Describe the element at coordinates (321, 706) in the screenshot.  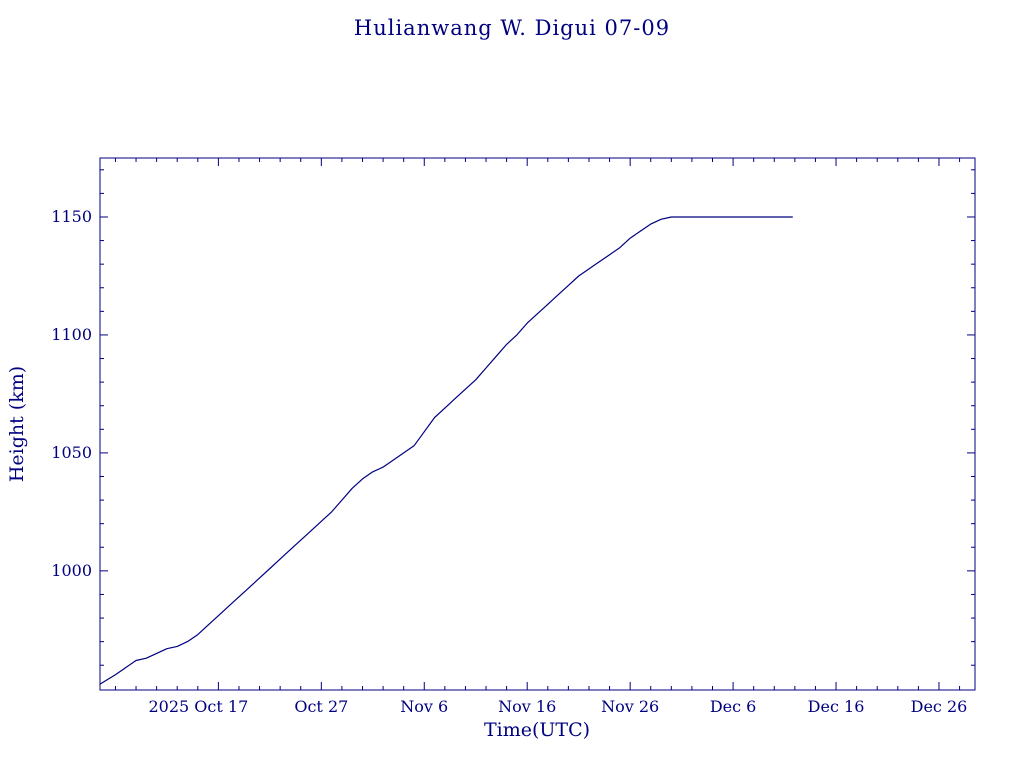
I see `x-tick-label: Oct 27` at that location.